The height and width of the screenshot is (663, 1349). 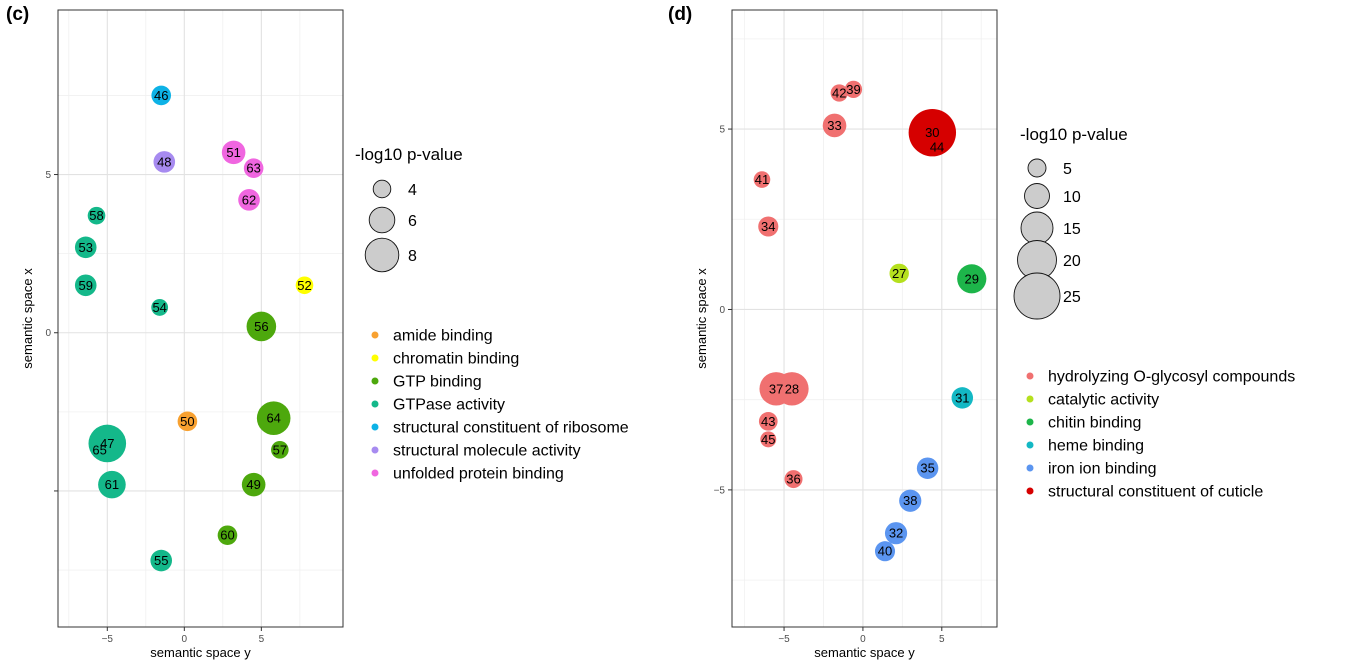 What do you see at coordinates (456, 359) in the screenshot?
I see `color-legend-label: chromatin binding` at bounding box center [456, 359].